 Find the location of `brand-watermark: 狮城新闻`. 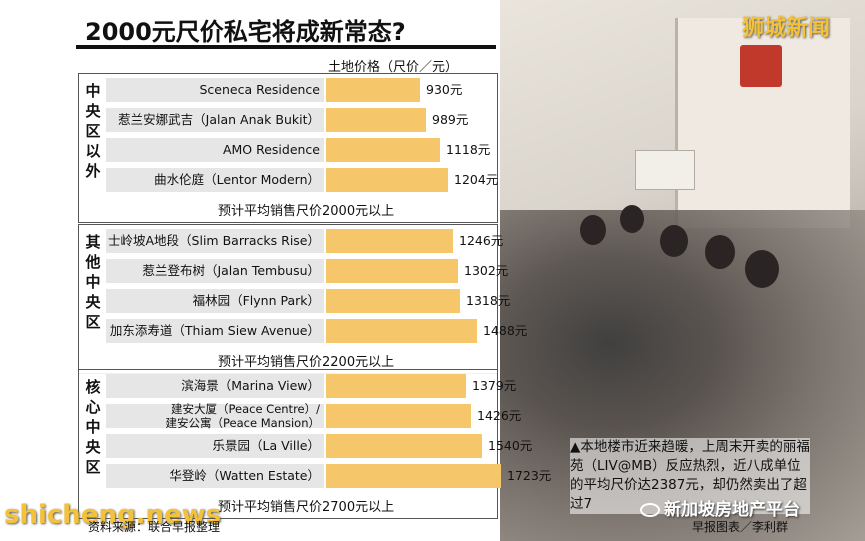

brand-watermark: 狮城新闻 is located at coordinates (786, 28).